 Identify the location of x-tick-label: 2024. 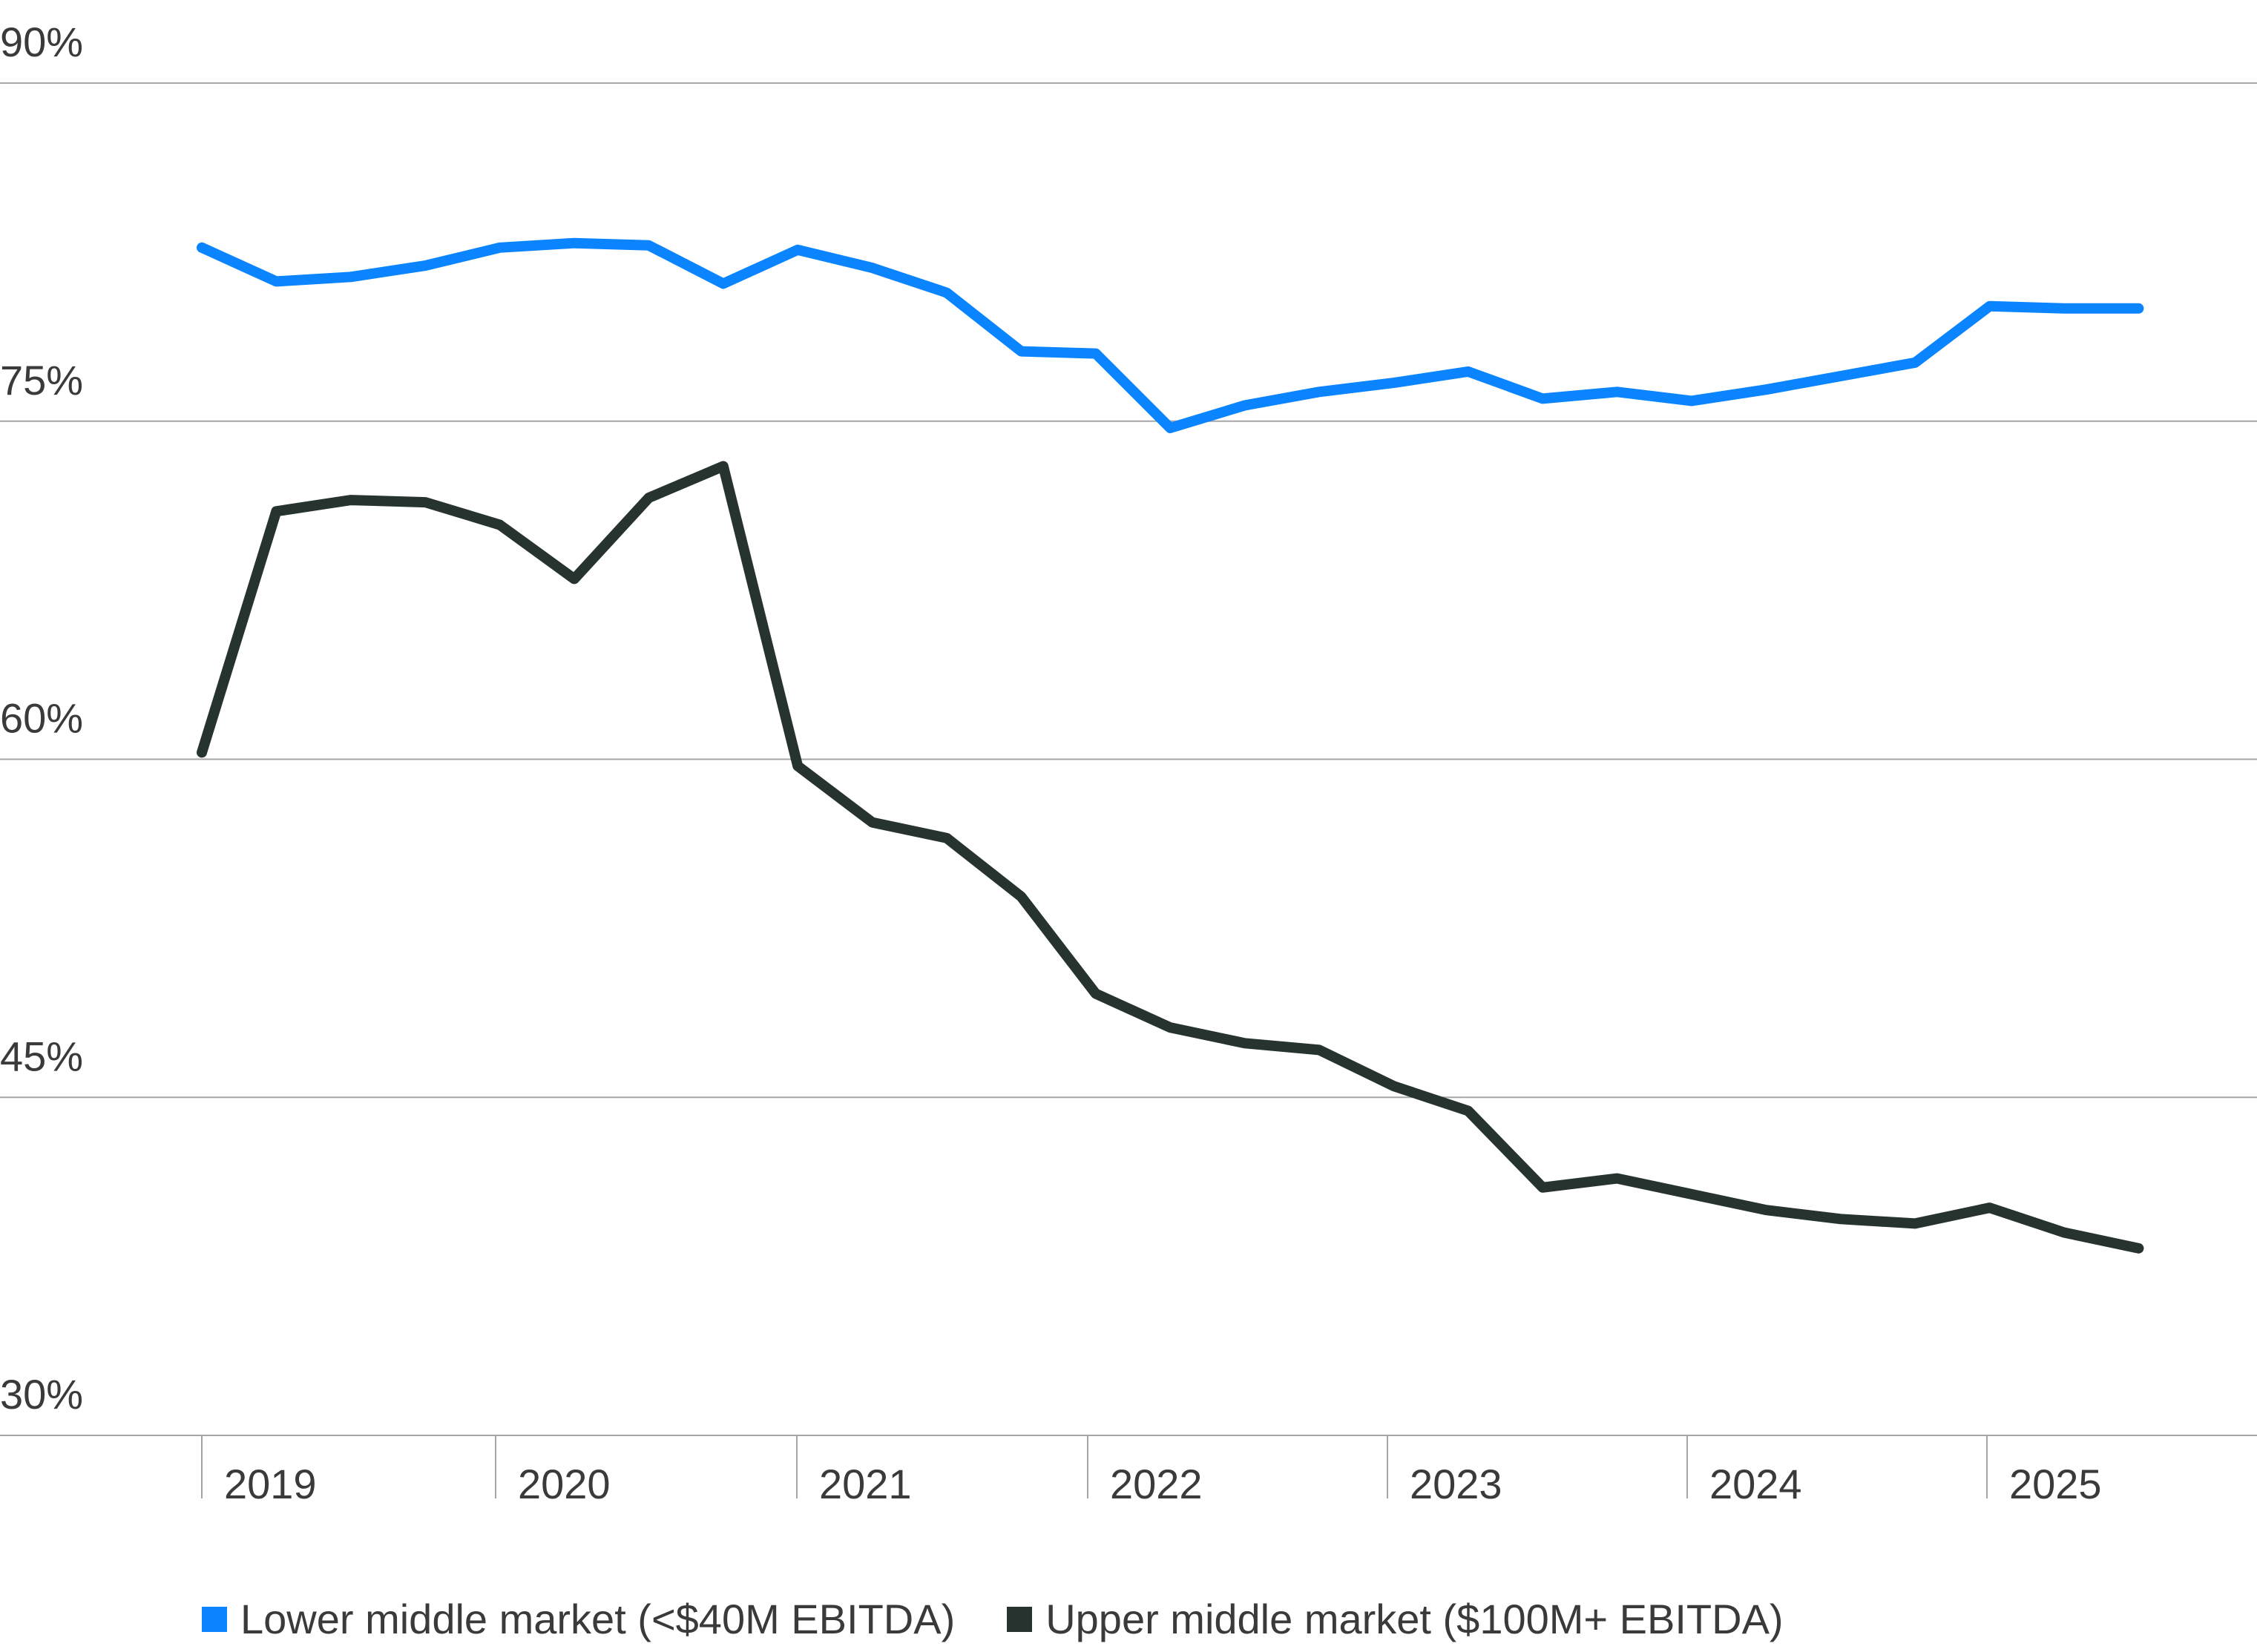
(1755, 1484).